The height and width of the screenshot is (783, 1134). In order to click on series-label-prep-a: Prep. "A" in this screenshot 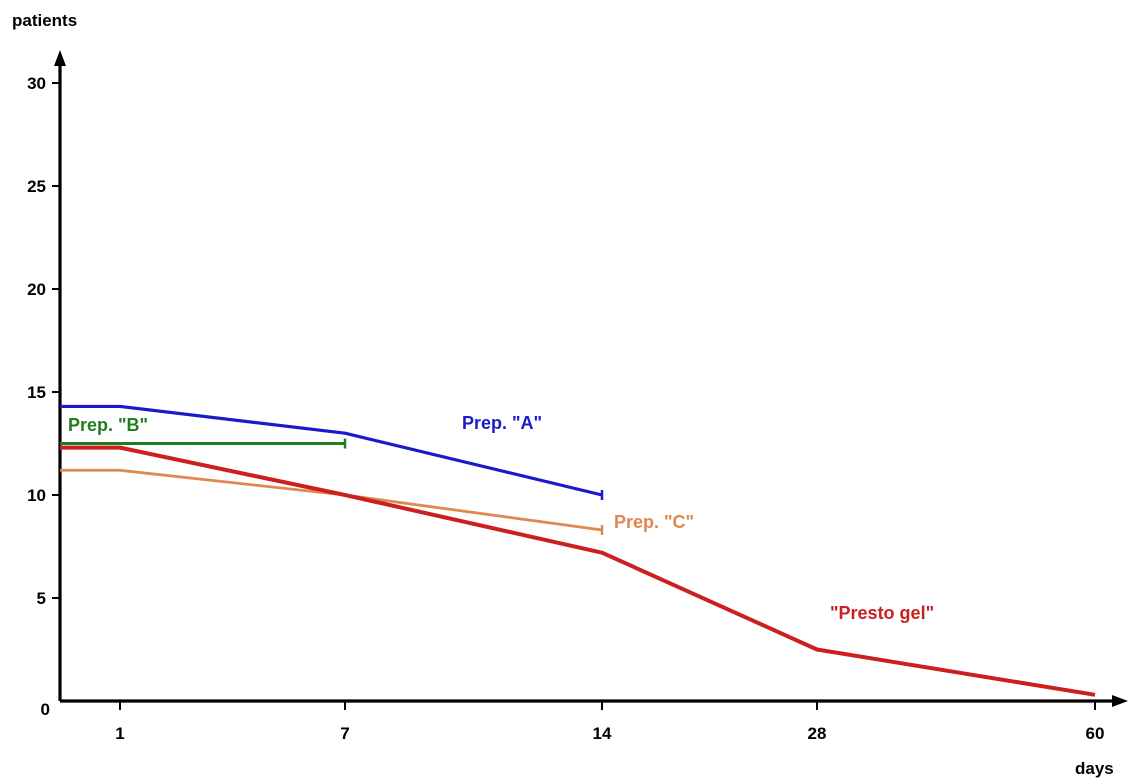, I will do `click(502, 423)`.